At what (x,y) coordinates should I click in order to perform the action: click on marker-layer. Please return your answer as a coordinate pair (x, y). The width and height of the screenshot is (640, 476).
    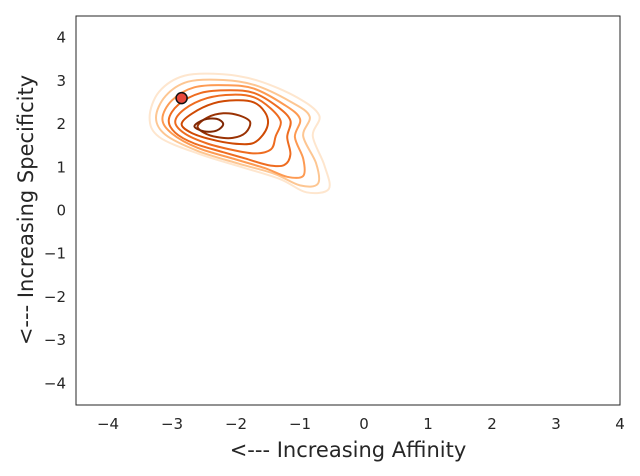
    Looking at the image, I should click on (181, 98).